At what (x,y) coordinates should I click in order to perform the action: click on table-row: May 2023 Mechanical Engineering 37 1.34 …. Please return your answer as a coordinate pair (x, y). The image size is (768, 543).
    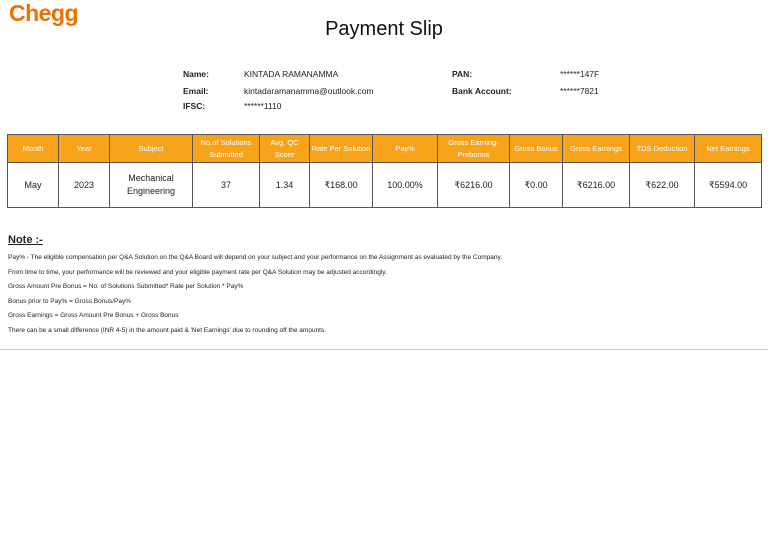
    Looking at the image, I should click on (384, 185).